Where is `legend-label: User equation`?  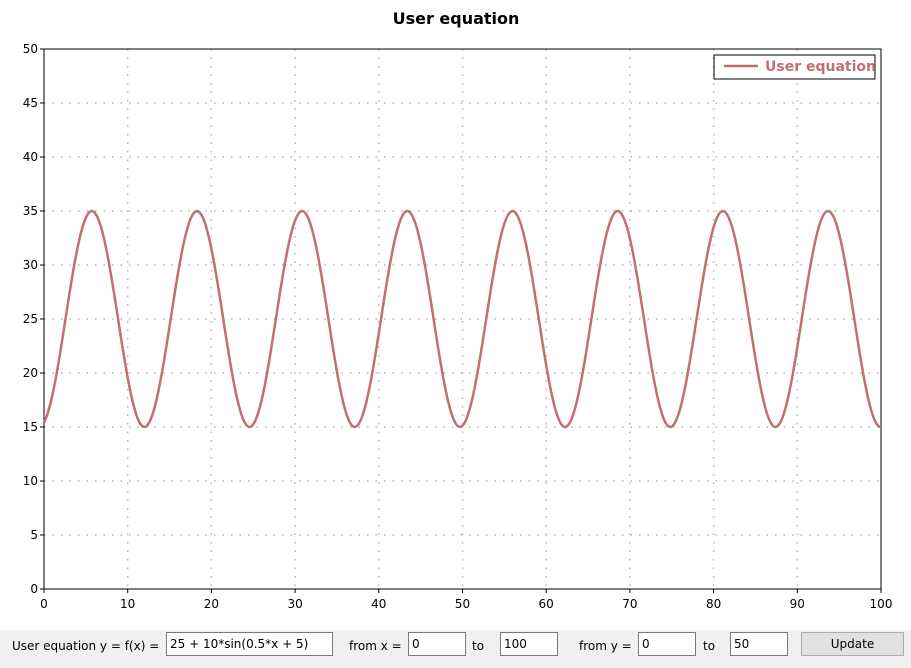
legend-label: User equation is located at coordinates (820, 67).